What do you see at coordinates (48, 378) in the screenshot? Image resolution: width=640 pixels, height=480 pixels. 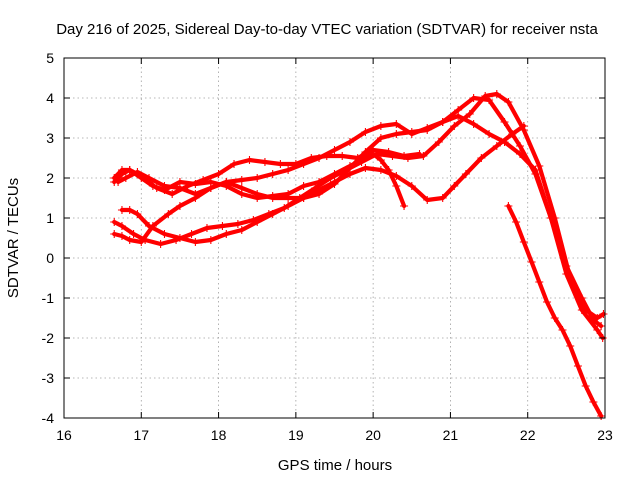 I see `y-tick-label: -3` at bounding box center [48, 378].